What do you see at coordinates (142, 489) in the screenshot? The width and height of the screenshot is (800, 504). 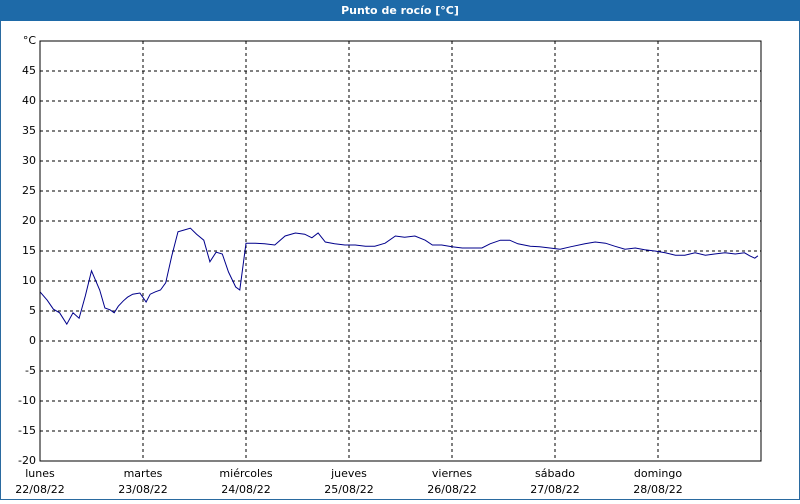 I see `x-tick-date: 23/08/22` at bounding box center [142, 489].